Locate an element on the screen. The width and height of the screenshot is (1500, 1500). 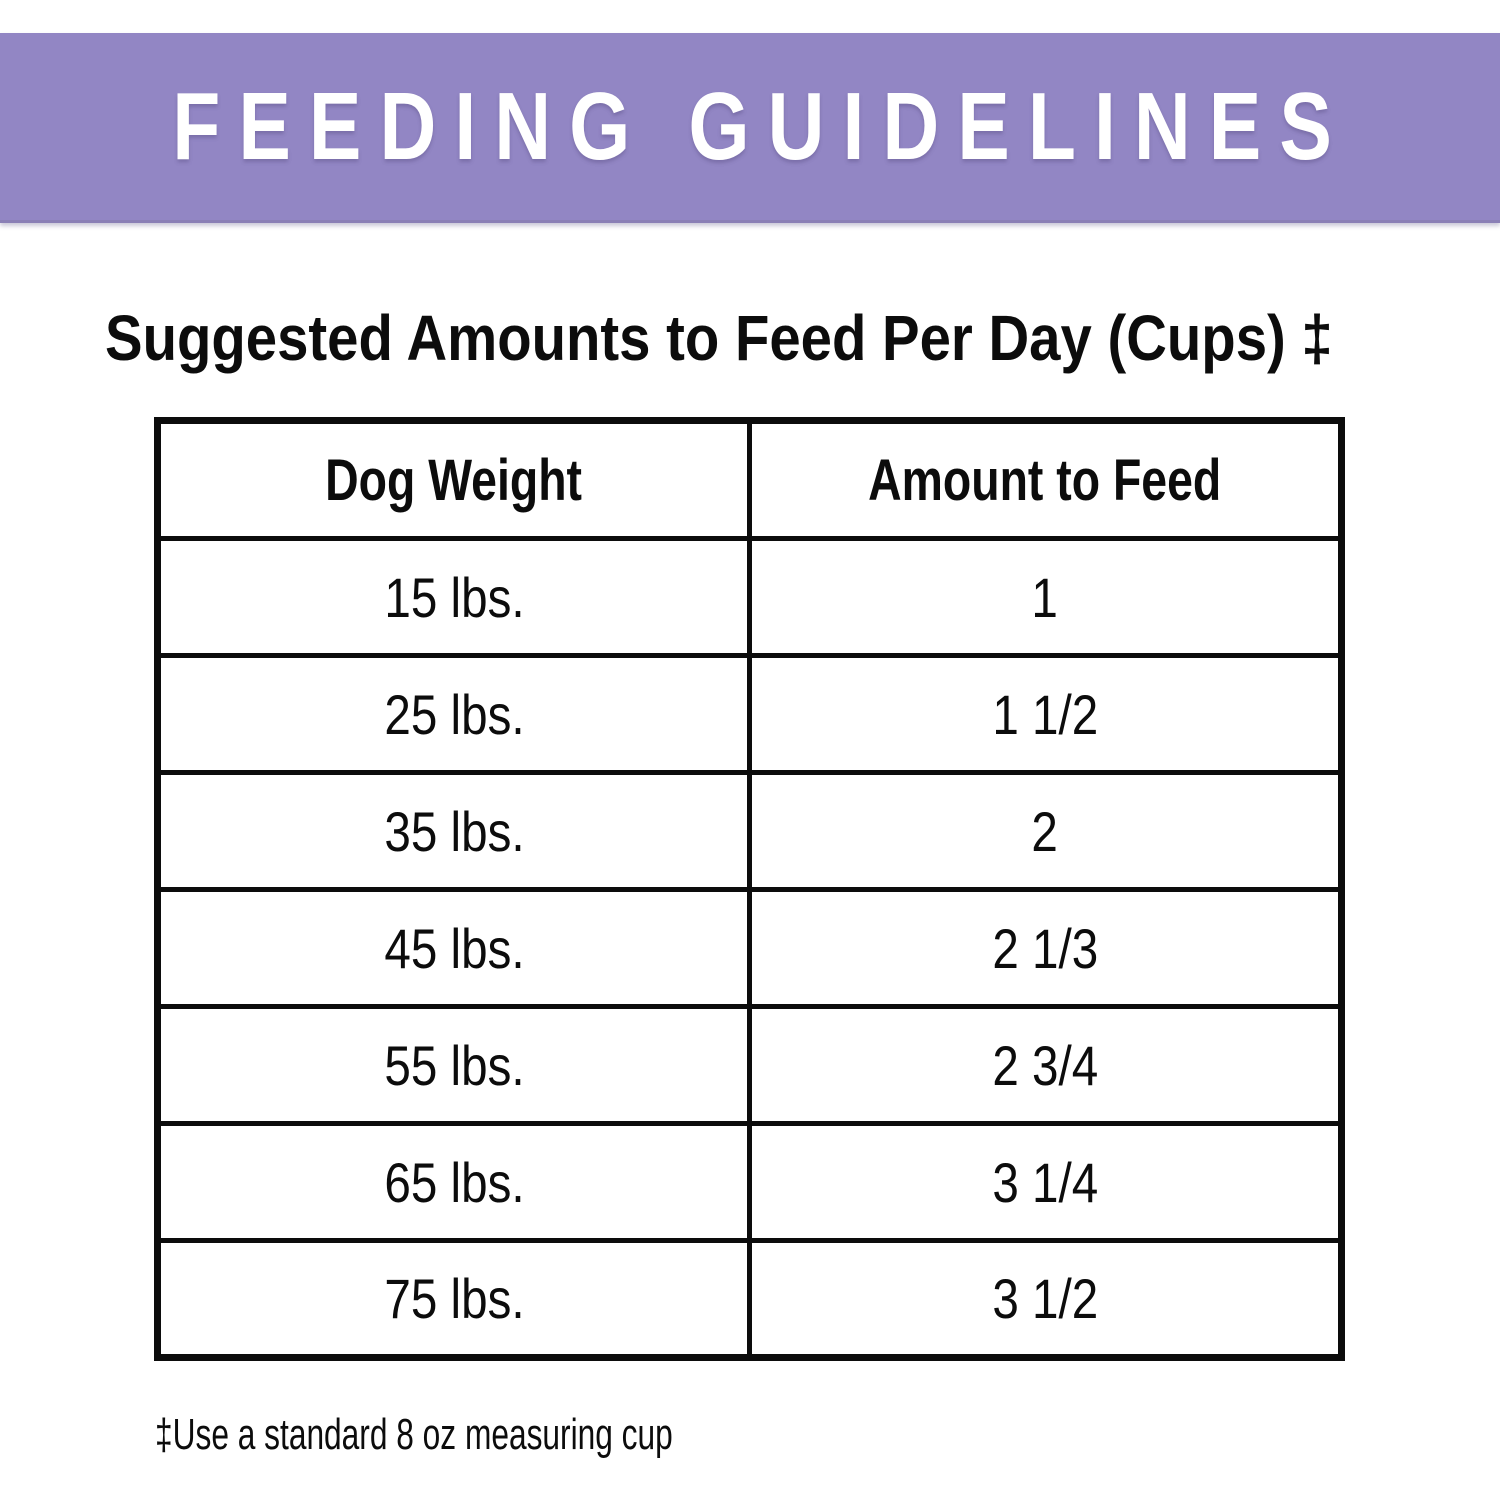
dog-weight-cell: 15 lbs. is located at coordinates (453, 597).